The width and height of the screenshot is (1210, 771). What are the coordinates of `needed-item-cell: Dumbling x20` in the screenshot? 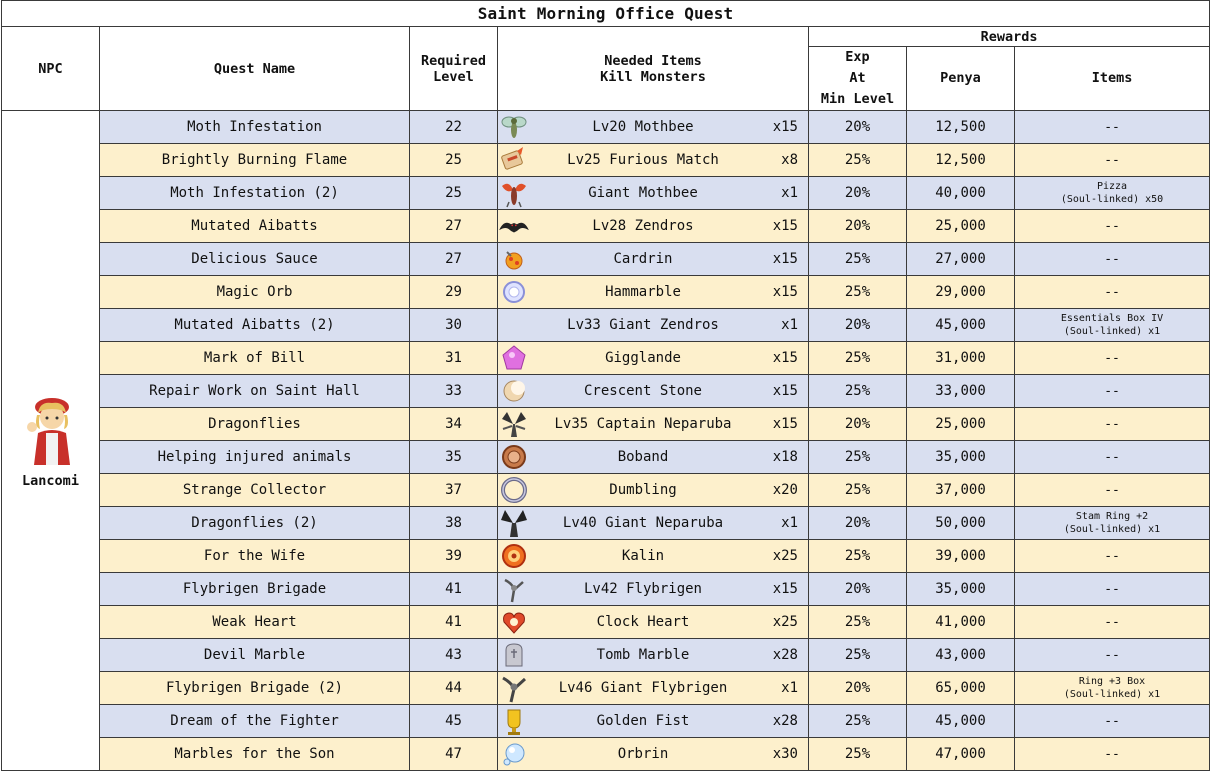 It's located at (653, 490).